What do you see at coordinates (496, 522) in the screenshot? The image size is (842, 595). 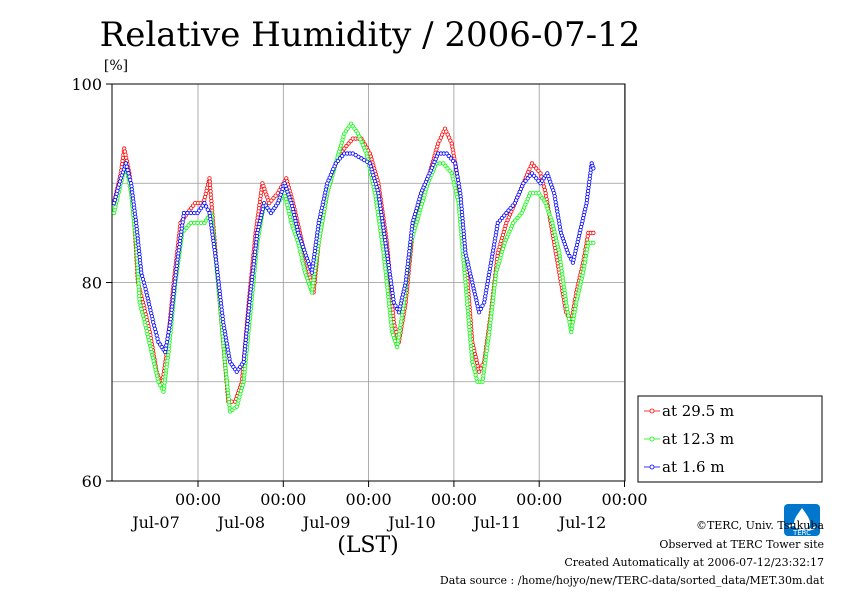 I see `x-tick-date-label: Jul-11` at bounding box center [496, 522].